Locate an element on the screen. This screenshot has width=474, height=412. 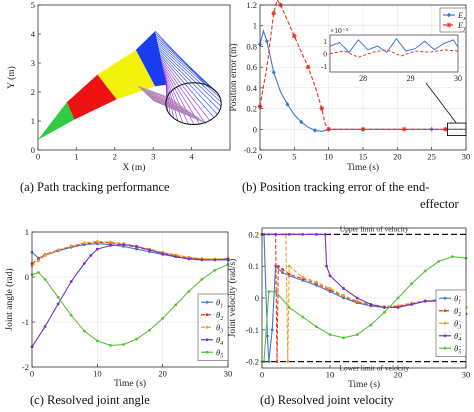
panel-b-legend-label: Ex is located at coordinates (461, 16).